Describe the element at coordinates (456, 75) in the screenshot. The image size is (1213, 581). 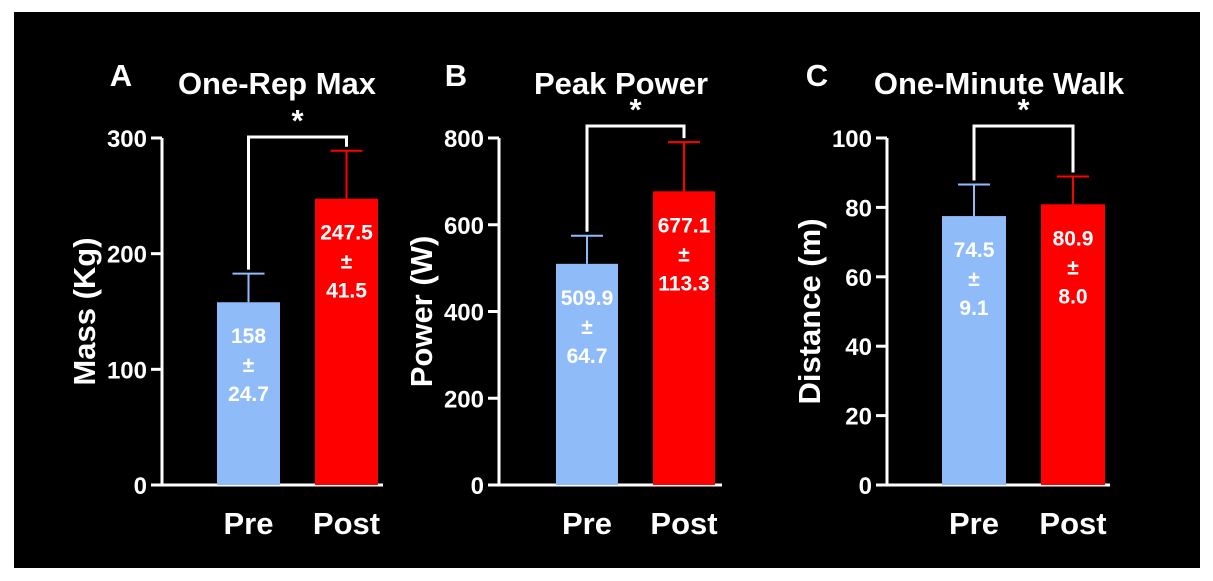
I see `panel-letter: B` at that location.